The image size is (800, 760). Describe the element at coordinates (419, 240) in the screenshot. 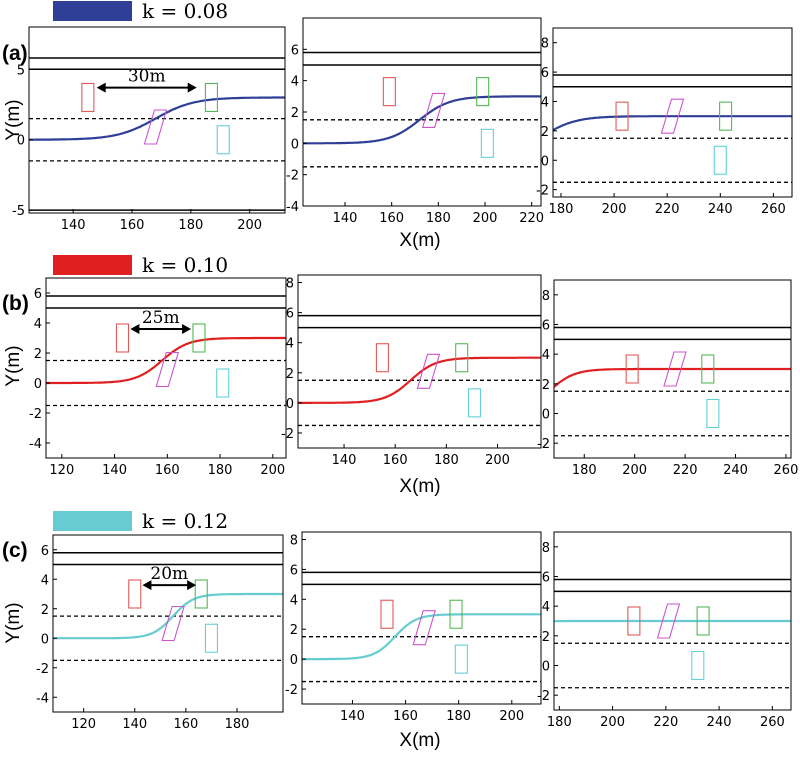

I see `x-axis-label: X(m)` at that location.